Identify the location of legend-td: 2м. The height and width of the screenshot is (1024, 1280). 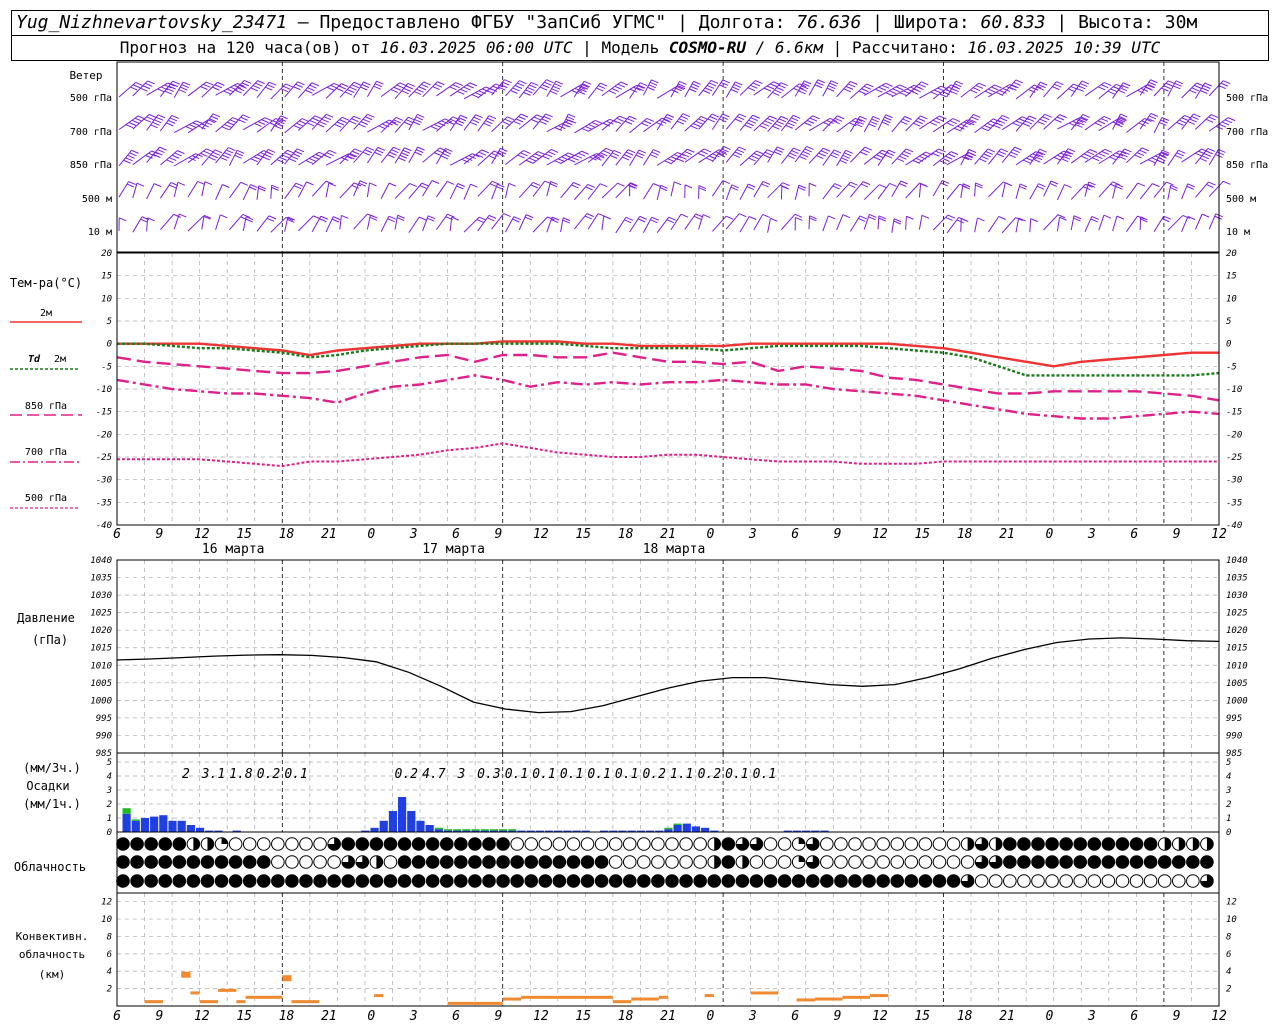
(60, 359).